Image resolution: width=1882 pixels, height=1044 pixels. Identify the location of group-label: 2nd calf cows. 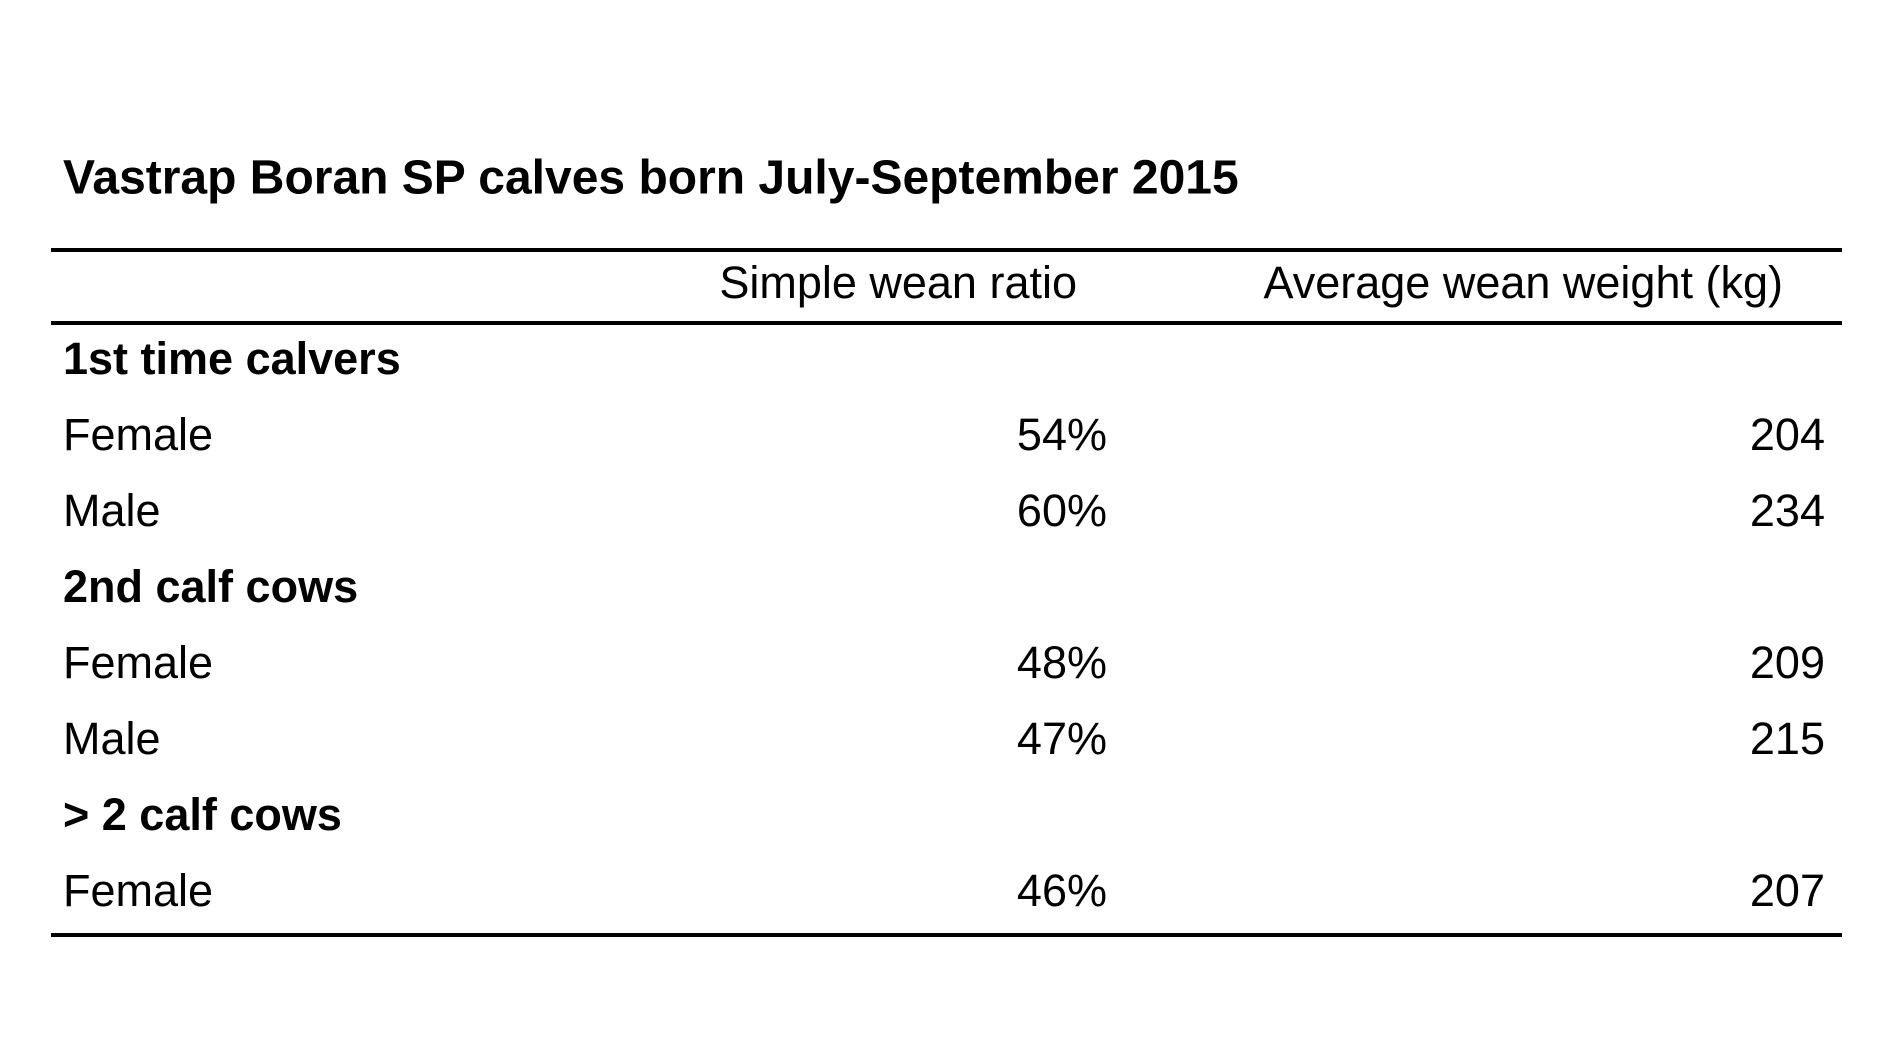
(210, 586).